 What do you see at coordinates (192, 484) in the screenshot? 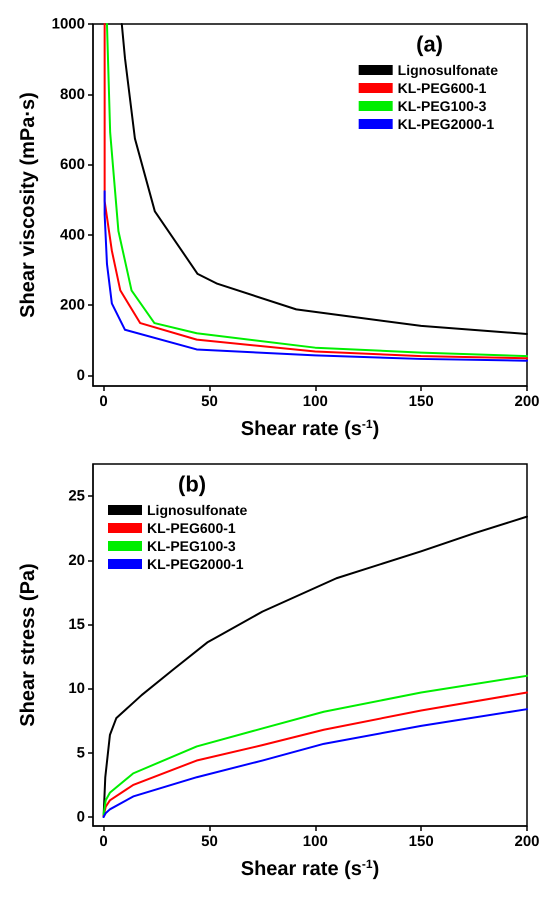
I see `chart-title: (b)` at bounding box center [192, 484].